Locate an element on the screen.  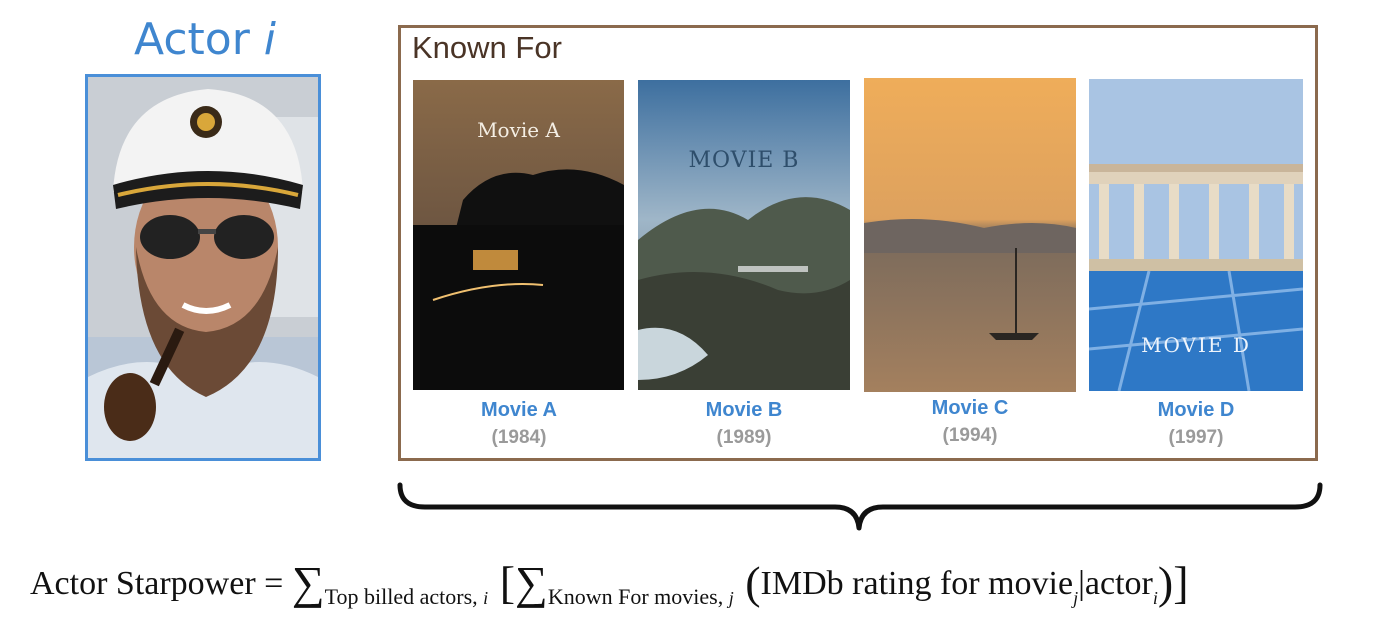
known-for-label: Known For is located at coordinates (487, 47).